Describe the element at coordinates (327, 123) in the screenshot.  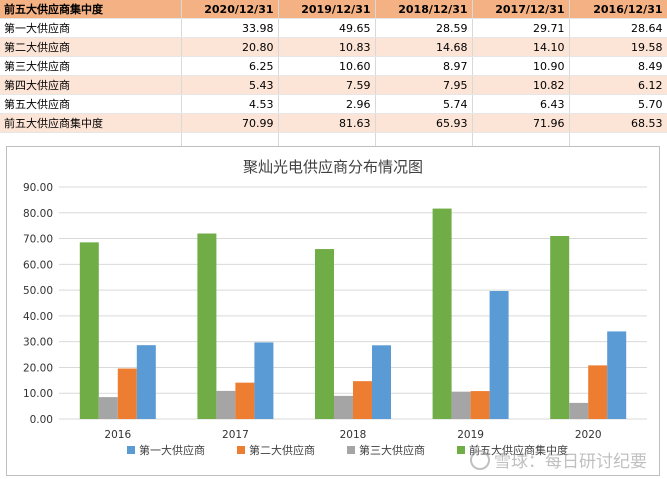
I see `value-cell: 81.63` at that location.